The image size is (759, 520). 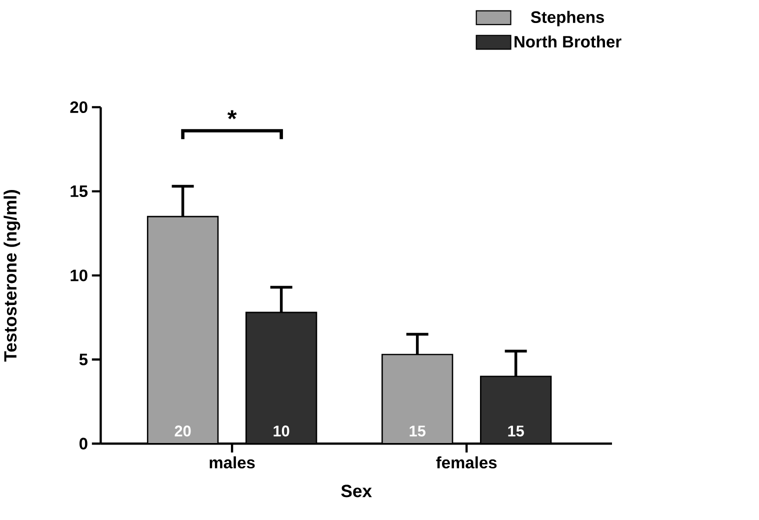 What do you see at coordinates (232, 115) in the screenshot?
I see `annotation: *` at bounding box center [232, 115].